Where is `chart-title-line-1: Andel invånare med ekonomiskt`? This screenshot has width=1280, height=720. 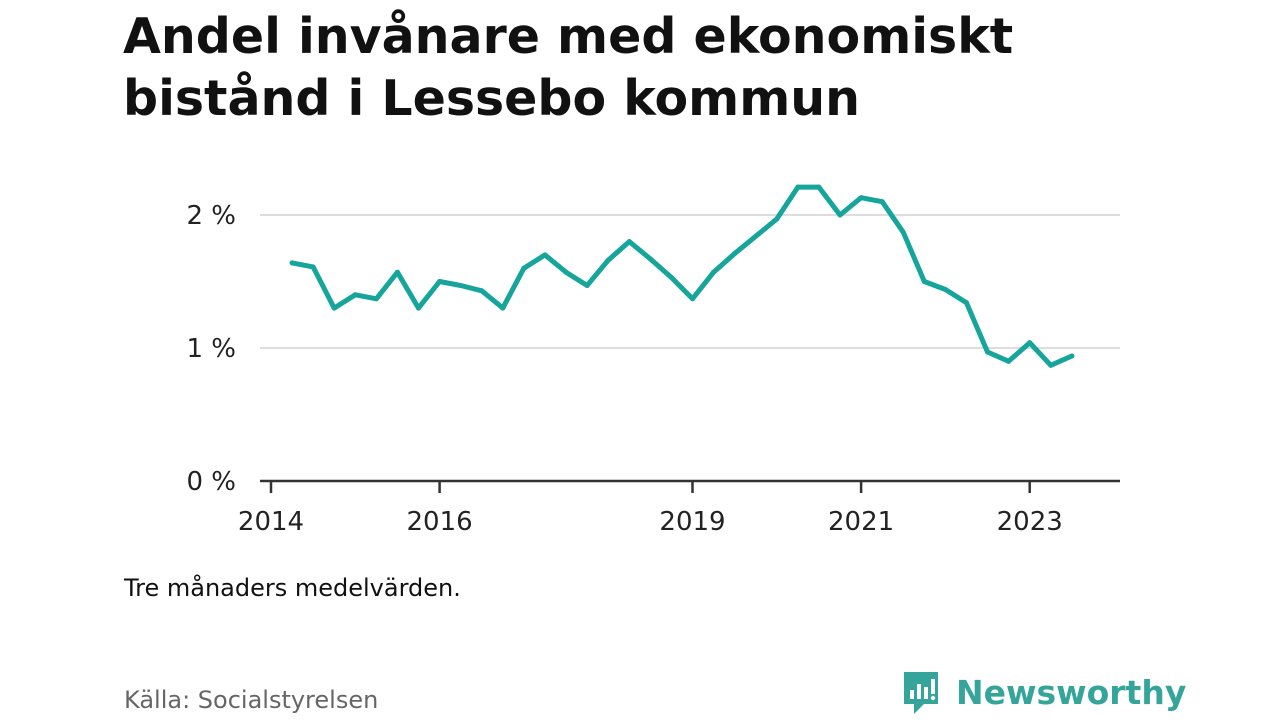 chart-title-line-1: Andel invånare med ekonomiskt is located at coordinates (568, 36).